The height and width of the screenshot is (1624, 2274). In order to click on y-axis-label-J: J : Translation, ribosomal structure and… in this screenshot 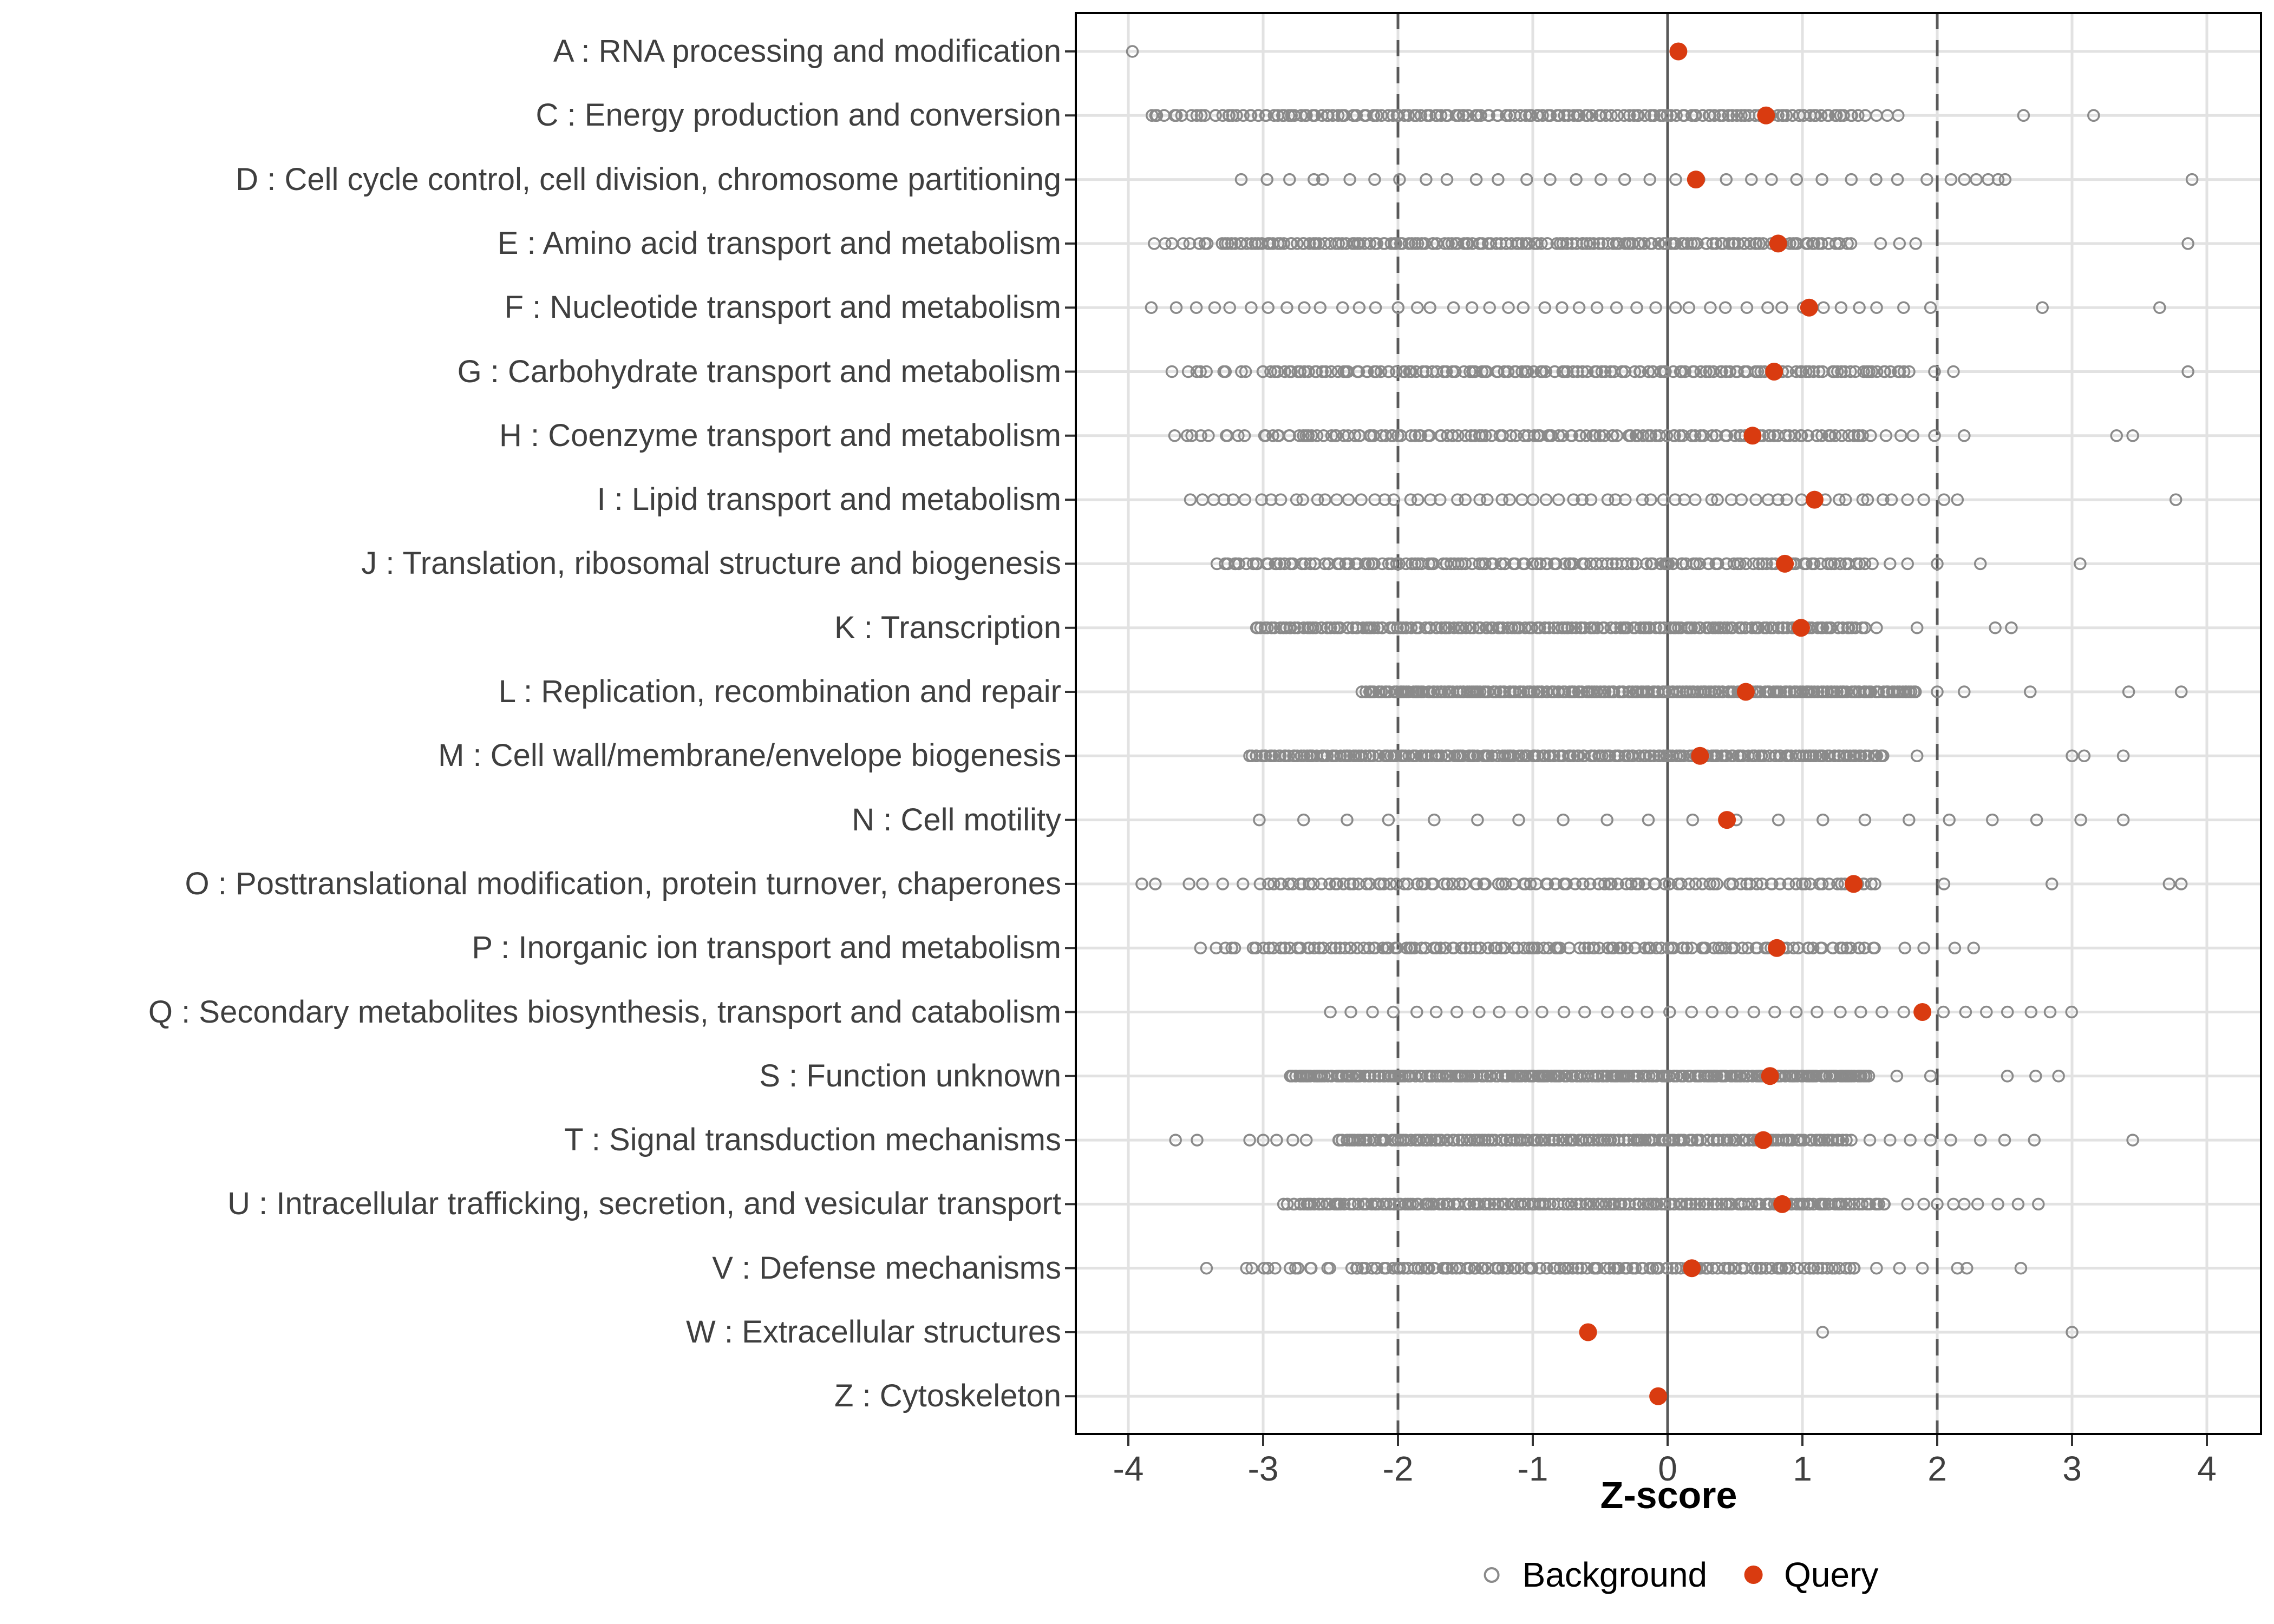, I will do `click(711, 563)`.